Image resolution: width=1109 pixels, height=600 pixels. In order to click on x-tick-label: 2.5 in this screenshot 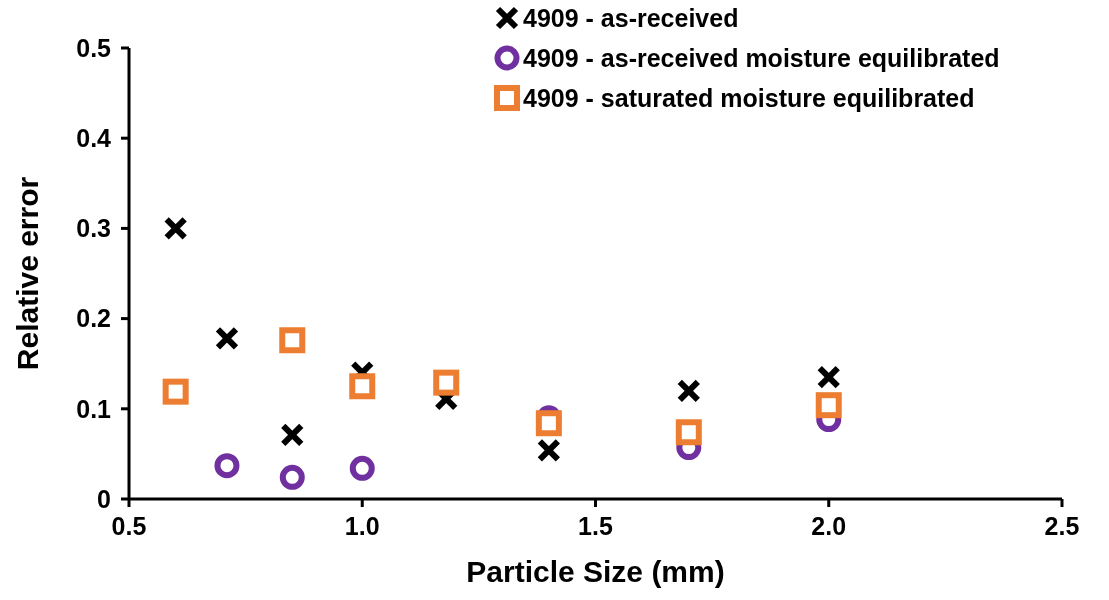, I will do `click(1062, 526)`.